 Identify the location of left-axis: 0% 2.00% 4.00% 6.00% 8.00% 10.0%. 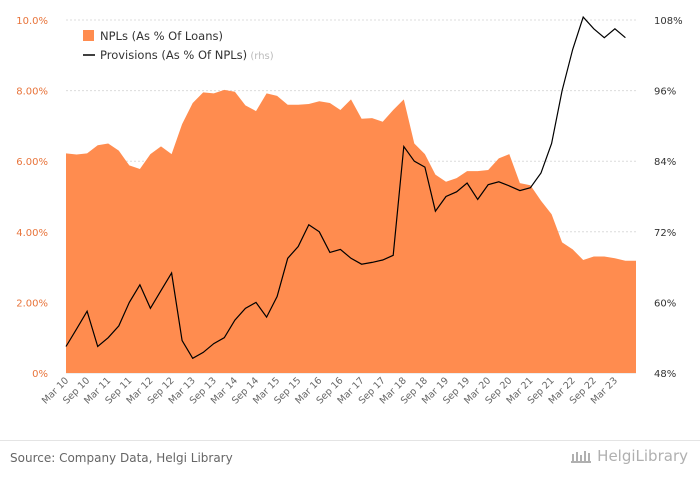
(32, 198).